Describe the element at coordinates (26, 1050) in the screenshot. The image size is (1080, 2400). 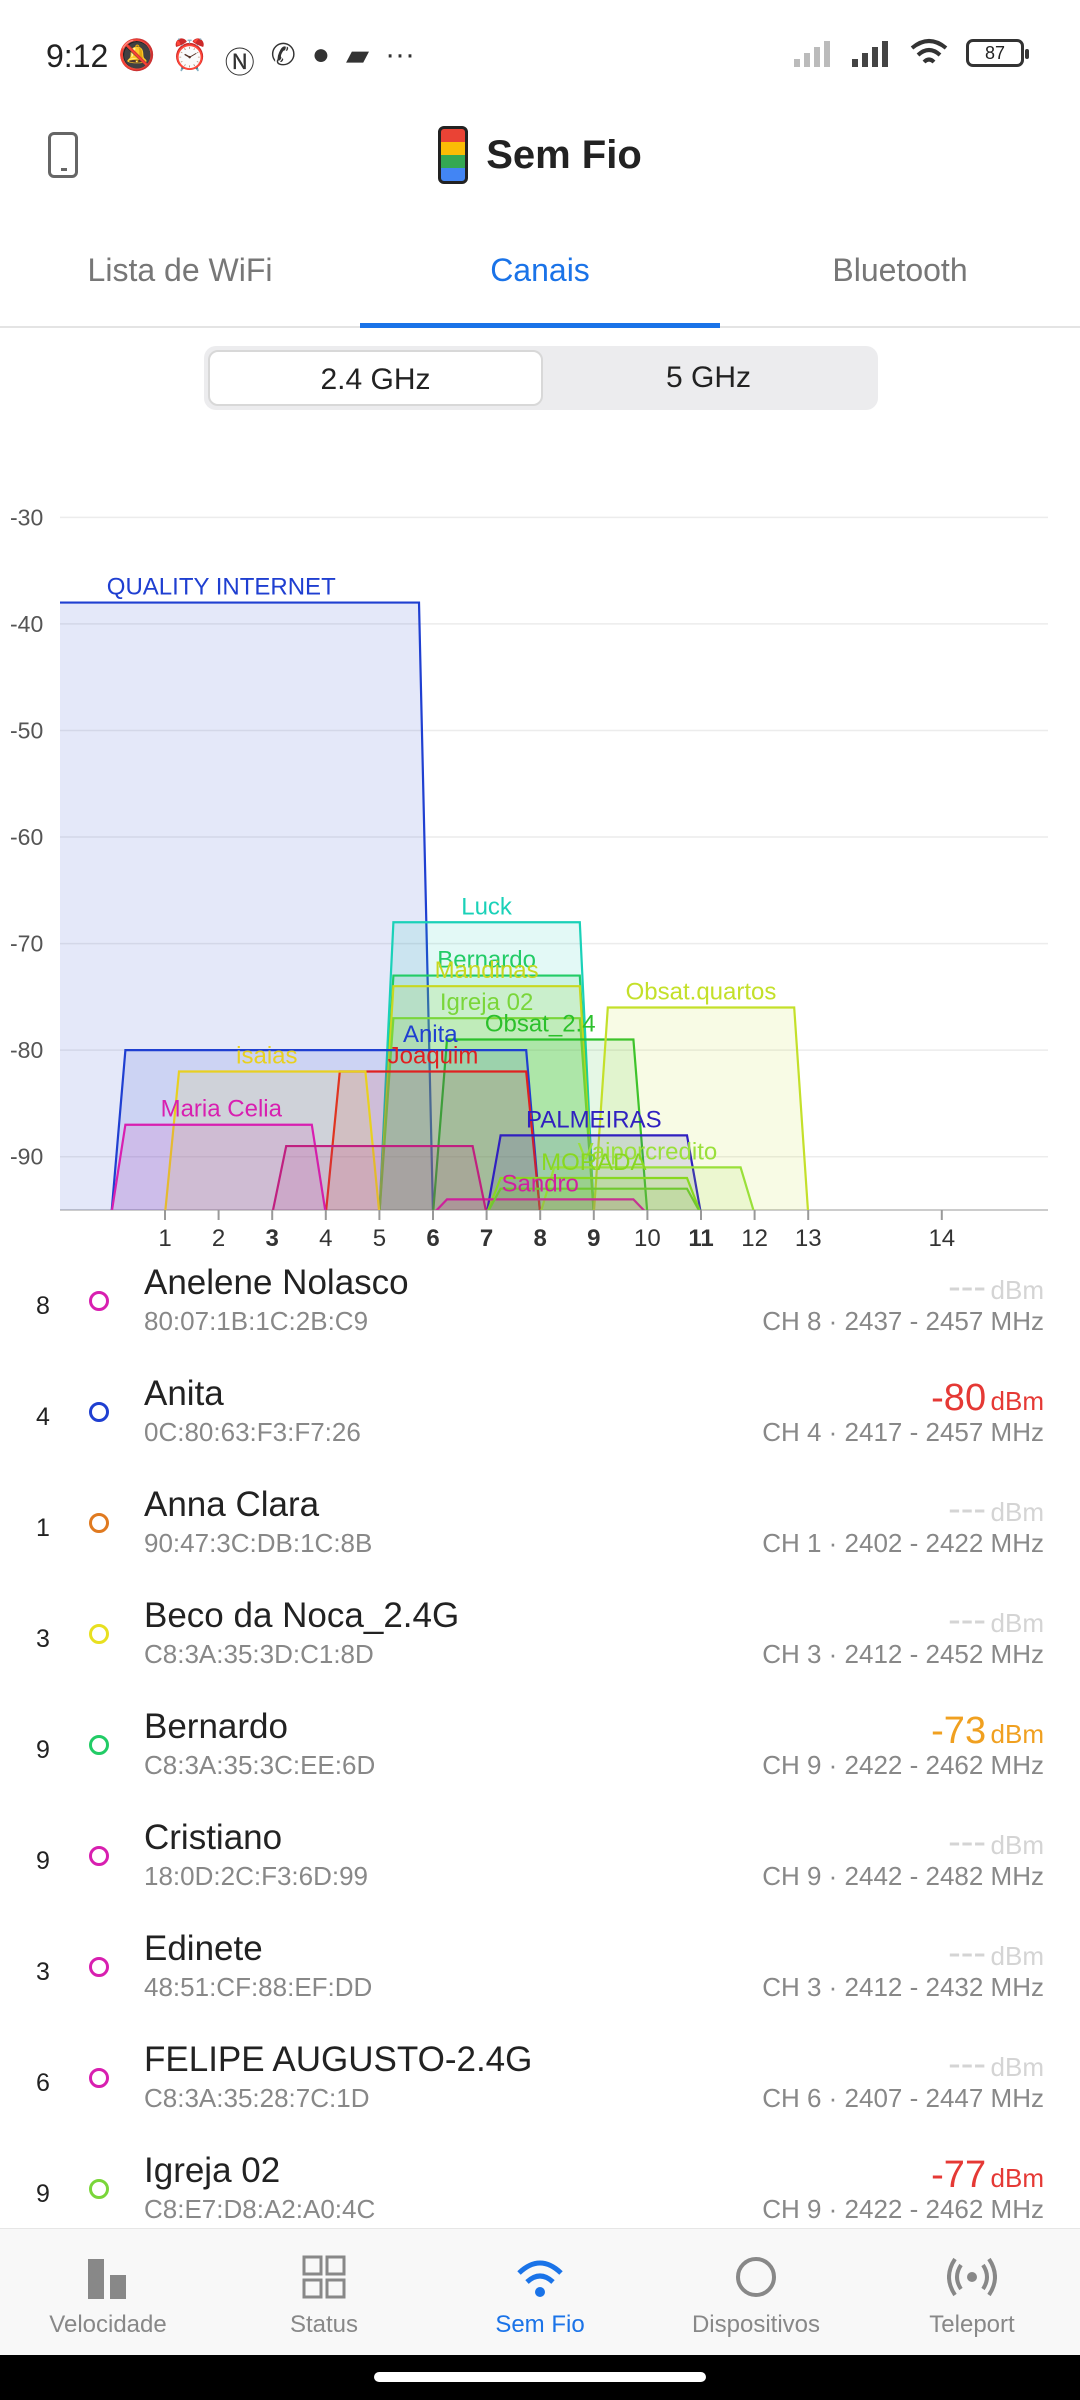
I see `y-tick-label: -80` at that location.